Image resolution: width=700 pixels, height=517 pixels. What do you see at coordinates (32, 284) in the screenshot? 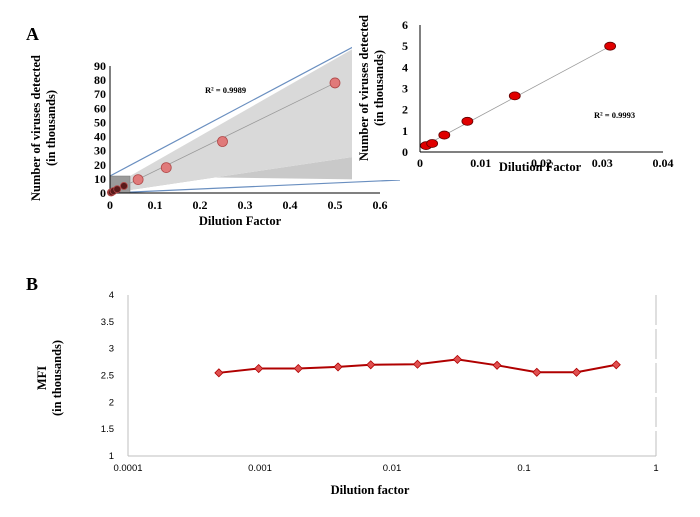
I see `panel-b-label: B` at bounding box center [32, 284].